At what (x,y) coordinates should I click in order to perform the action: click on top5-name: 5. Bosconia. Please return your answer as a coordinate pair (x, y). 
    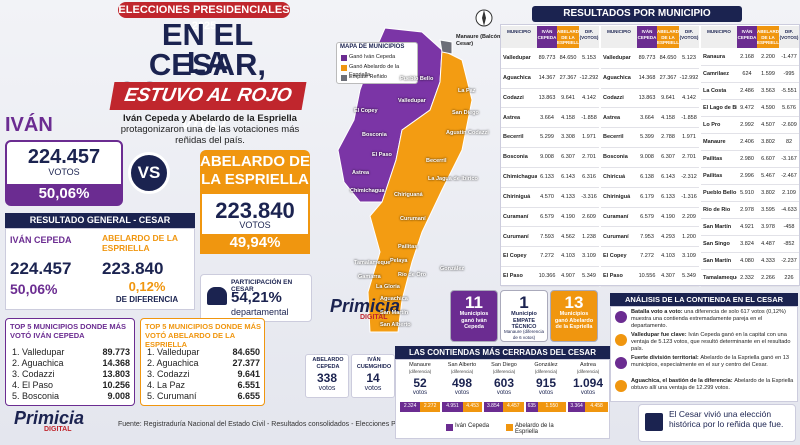
    Looking at the image, I should click on (36, 396).